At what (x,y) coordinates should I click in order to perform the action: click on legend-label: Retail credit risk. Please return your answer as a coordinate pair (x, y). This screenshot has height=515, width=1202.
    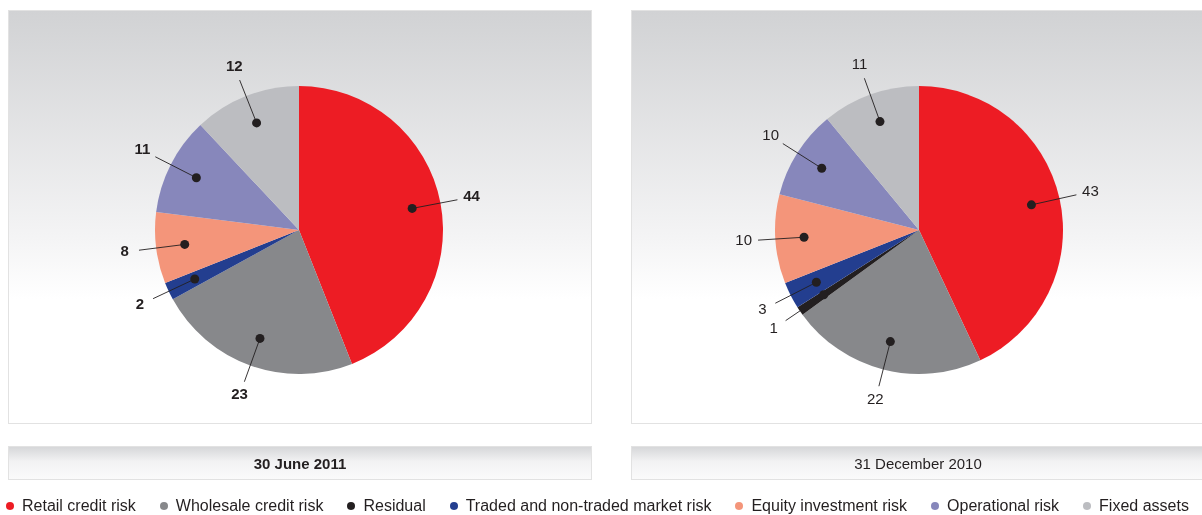
    Looking at the image, I should click on (79, 506).